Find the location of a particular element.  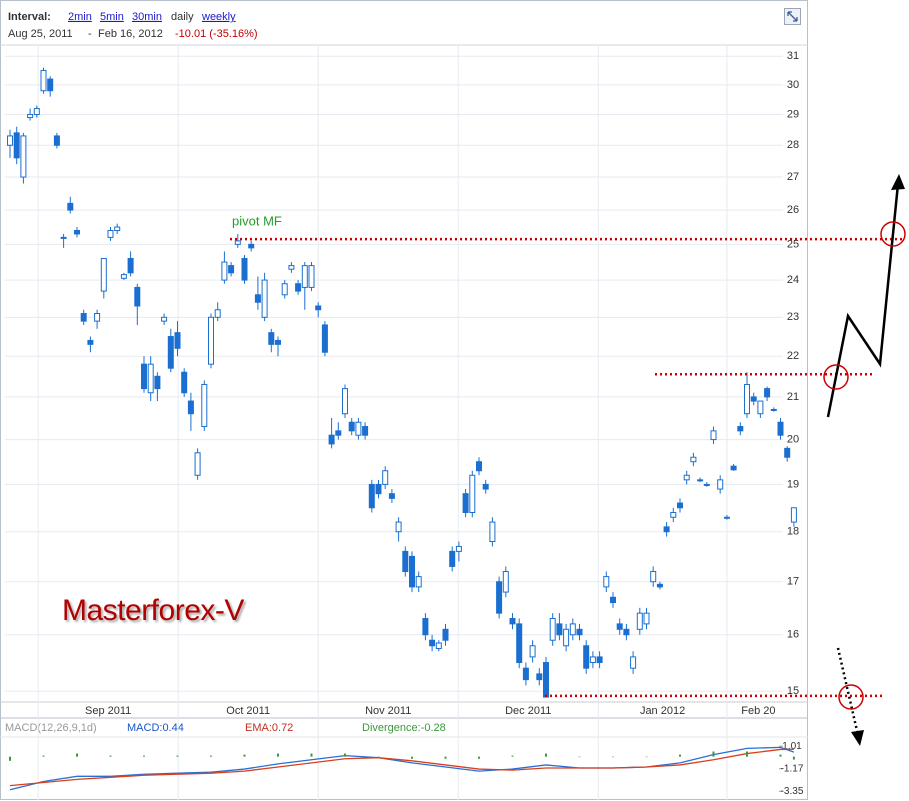

y-tick-label: 23 is located at coordinates (793, 317).